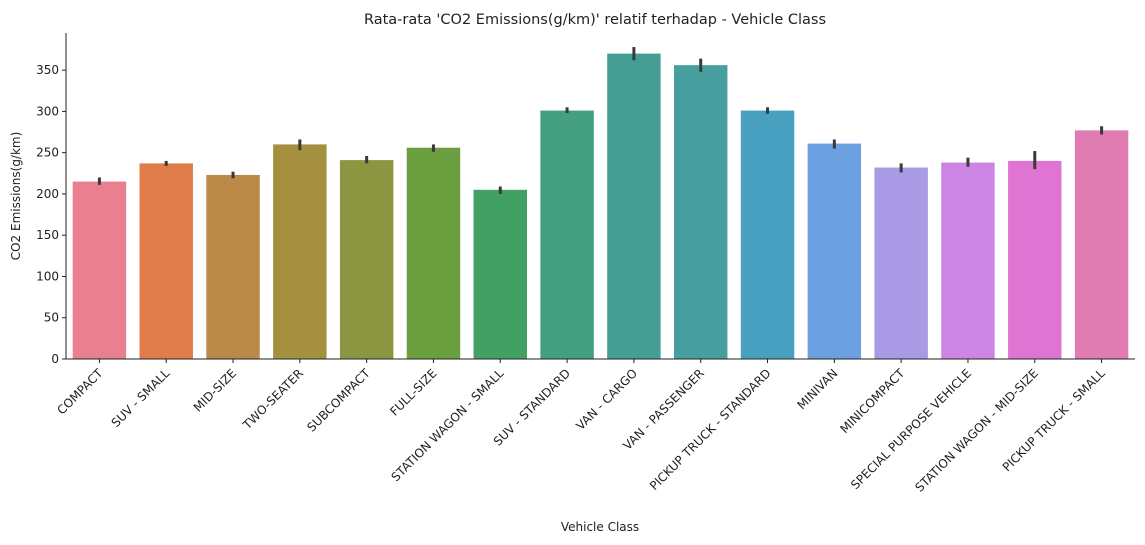 The image size is (1145, 545). Describe the element at coordinates (215, 390) in the screenshot. I see `x-tick-label-2: MID-SIZE` at that location.